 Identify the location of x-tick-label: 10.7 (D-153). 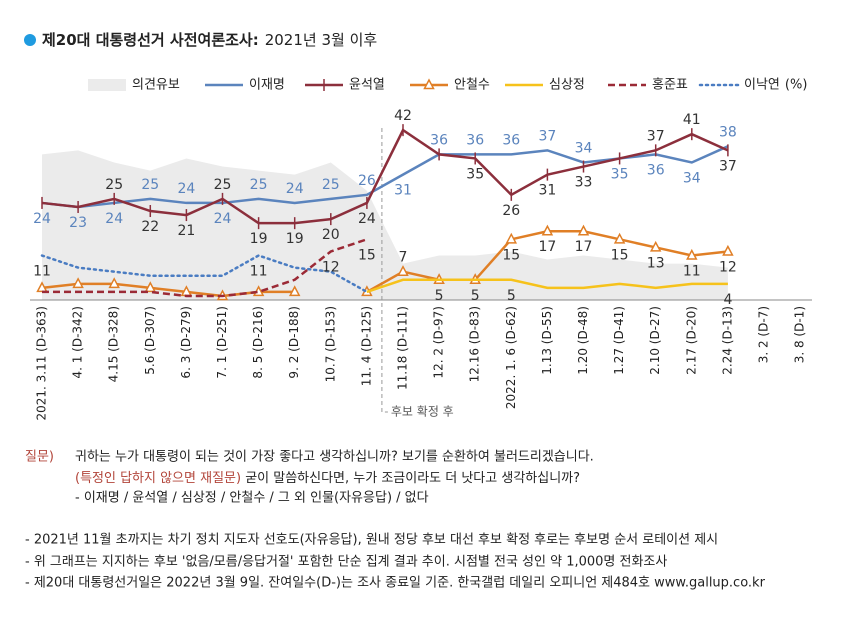
(330, 344).